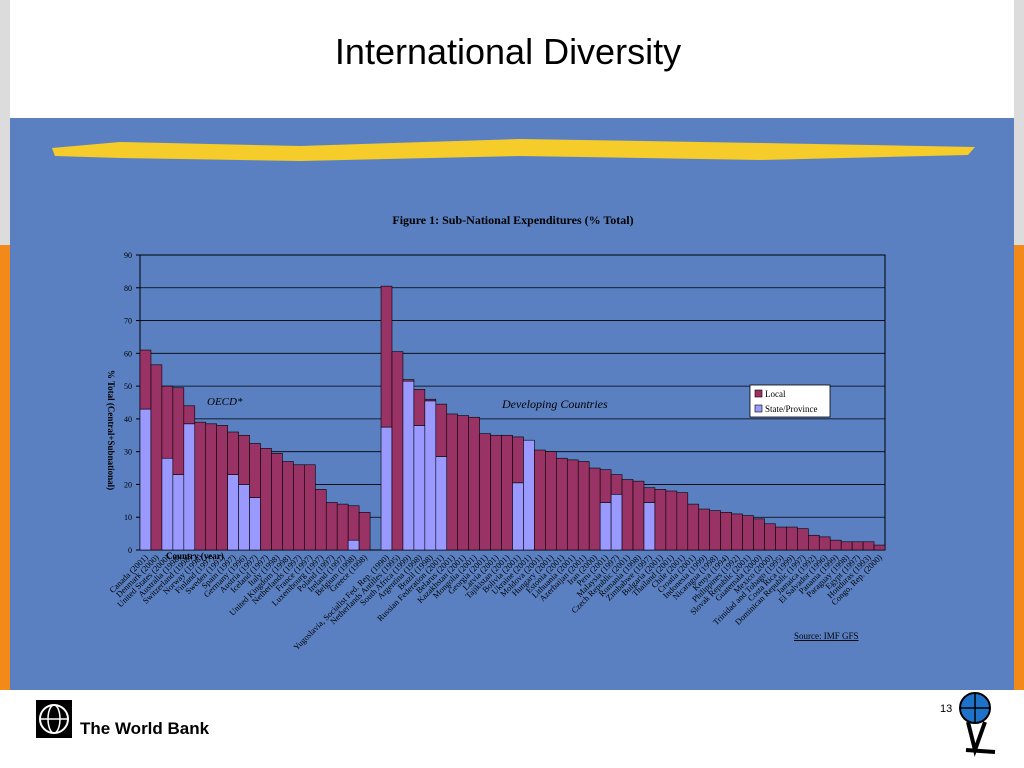  What do you see at coordinates (130, 550) in the screenshot?
I see `y-tick-label: 0` at bounding box center [130, 550].